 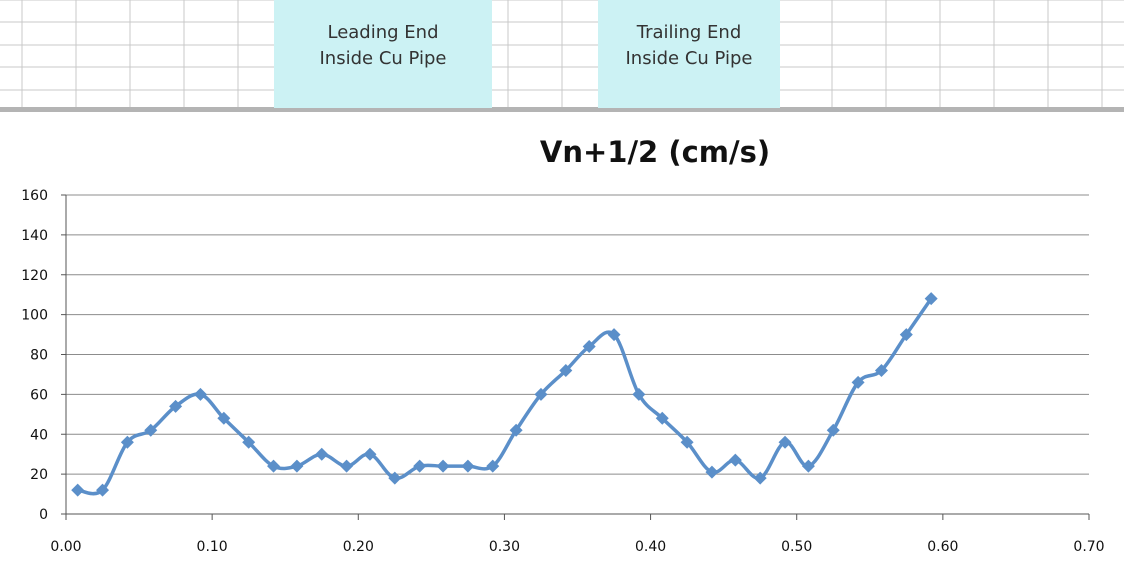 I want to click on y-tick-label: 120, so click(x=34, y=276).